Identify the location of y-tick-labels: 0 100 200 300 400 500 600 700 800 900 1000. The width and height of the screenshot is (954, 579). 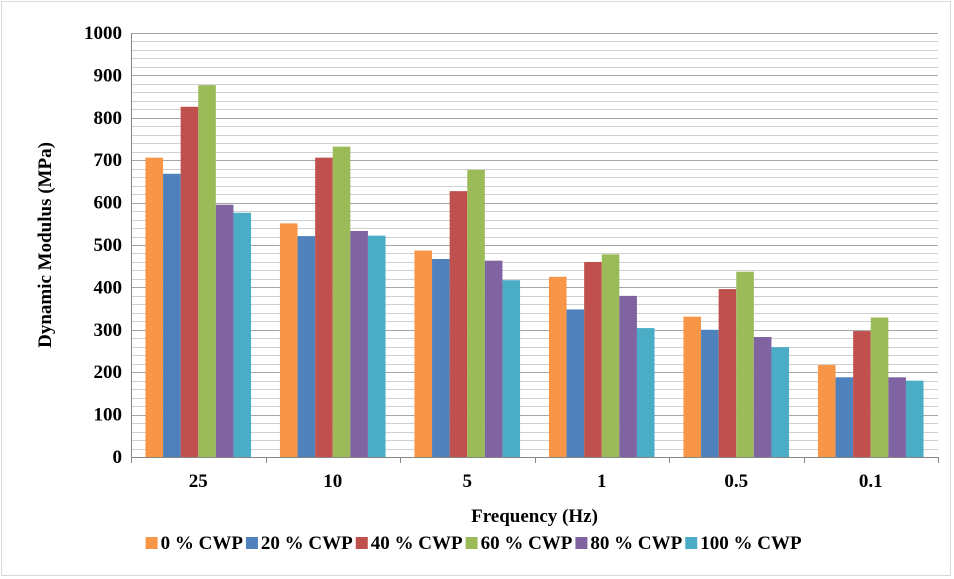
(103, 245).